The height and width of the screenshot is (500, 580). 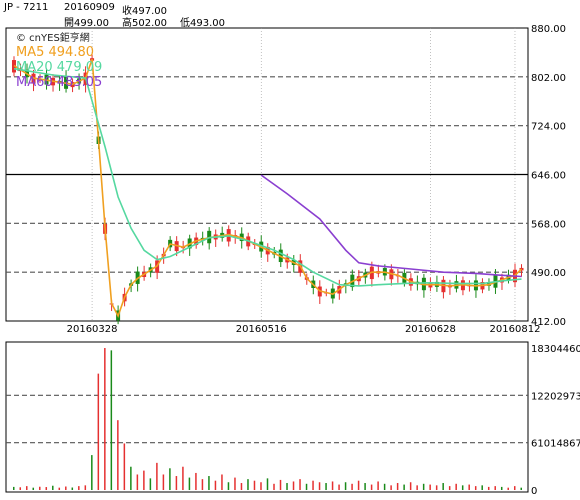 What do you see at coordinates (92, 329) in the screenshot?
I see `date-tick-label: 20160328` at bounding box center [92, 329].